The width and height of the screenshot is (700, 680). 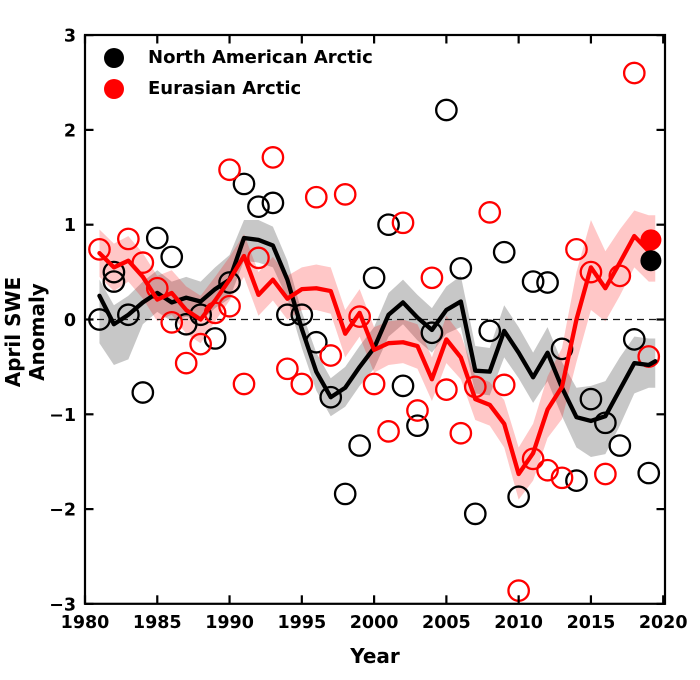 I want to click on y-tick-label: −3, so click(x=62, y=605).